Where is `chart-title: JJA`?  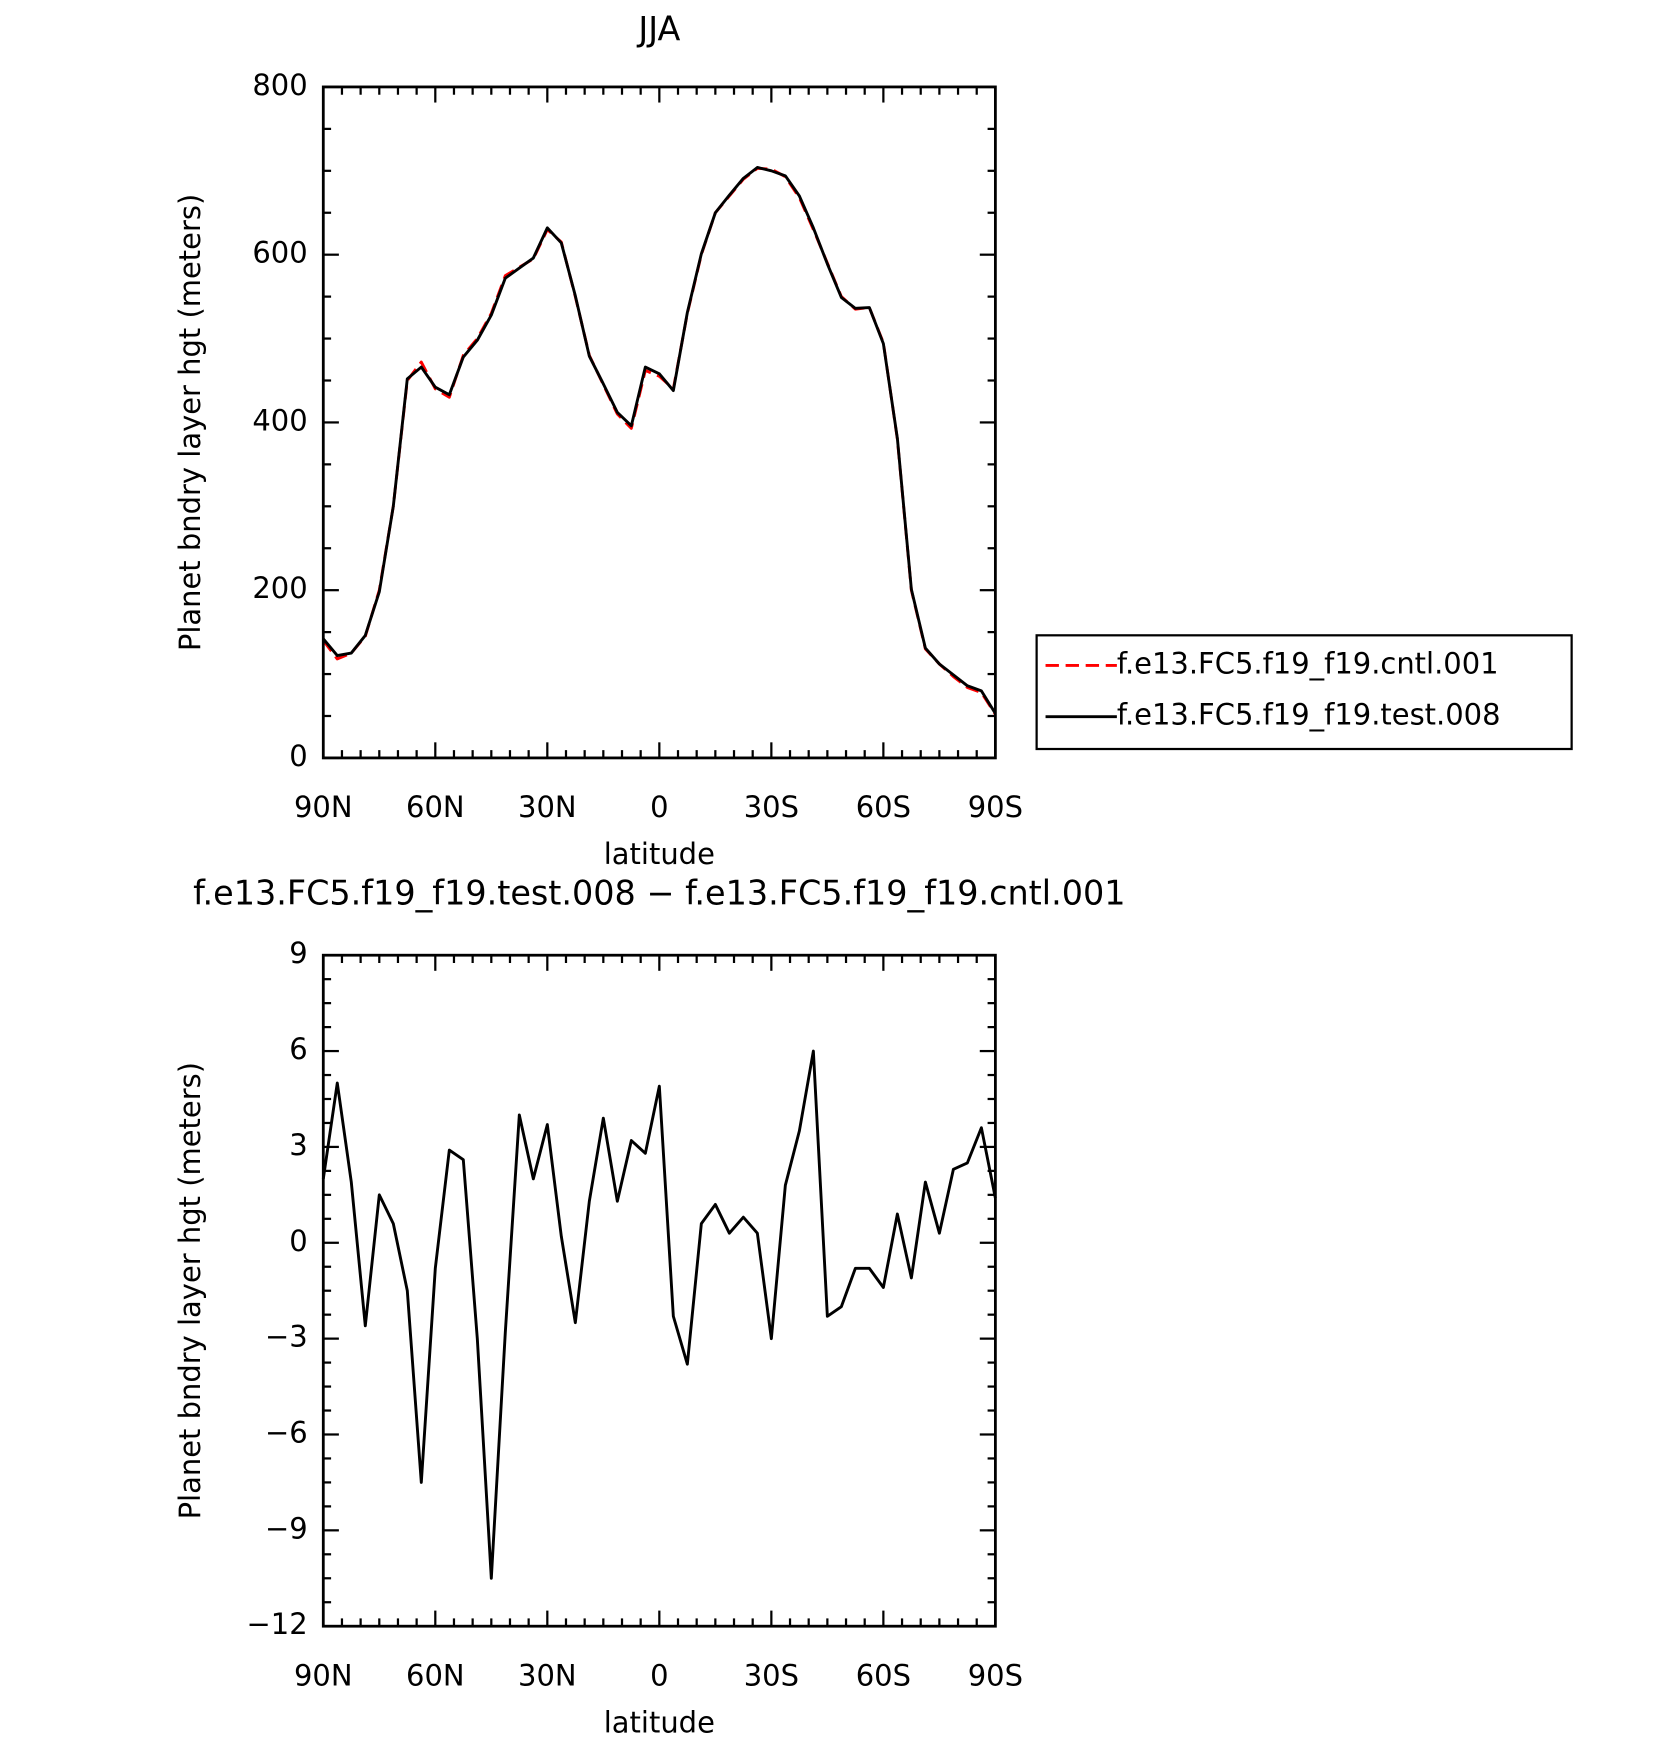
chart-title: JJA is located at coordinates (658, 29).